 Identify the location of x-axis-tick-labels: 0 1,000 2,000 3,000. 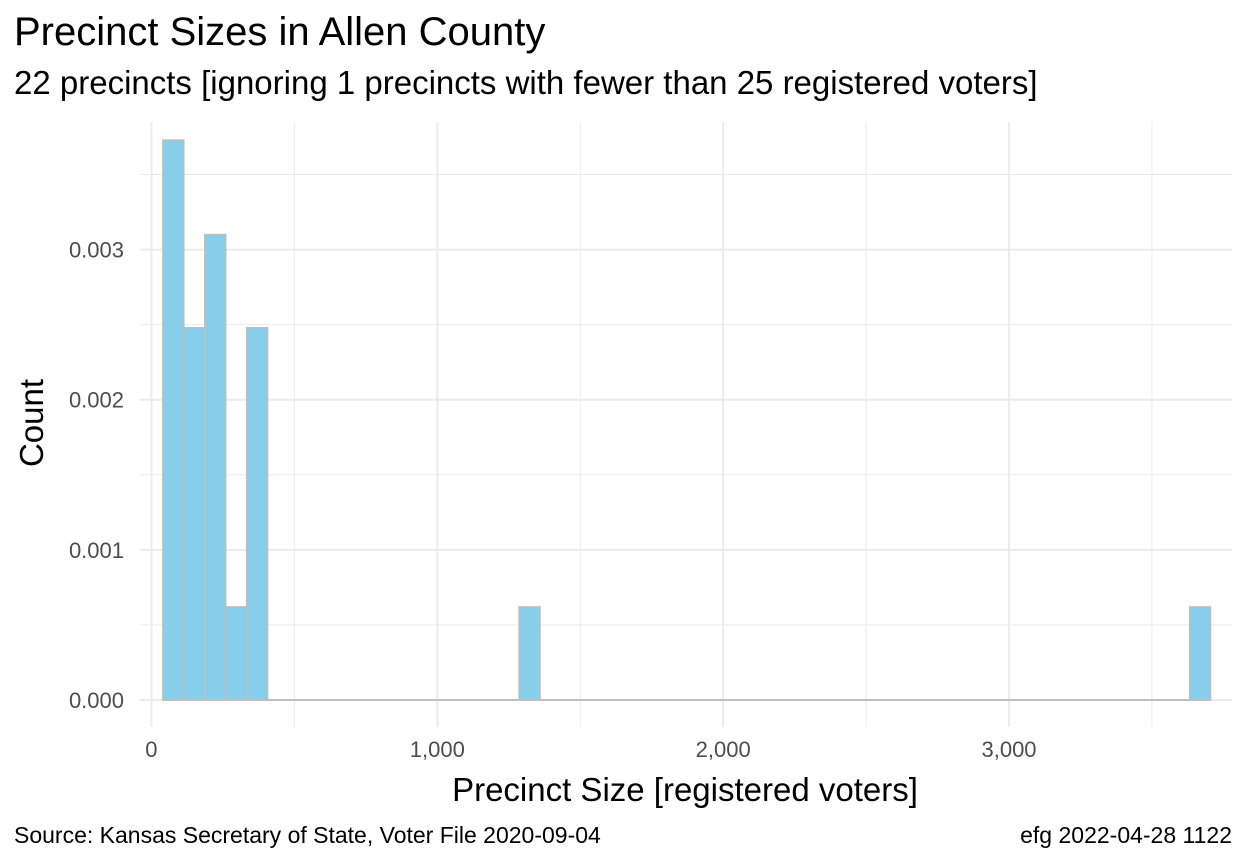
(590, 749).